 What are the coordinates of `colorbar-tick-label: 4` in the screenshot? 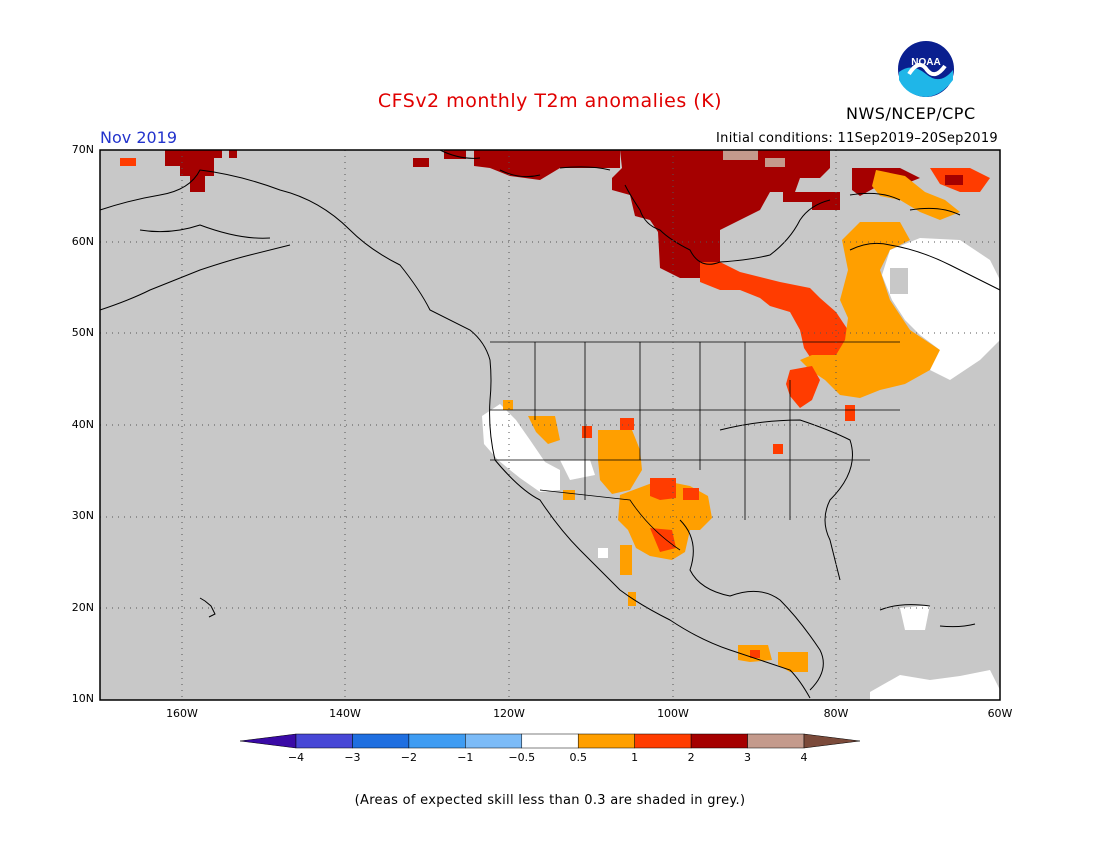 It's located at (804, 757).